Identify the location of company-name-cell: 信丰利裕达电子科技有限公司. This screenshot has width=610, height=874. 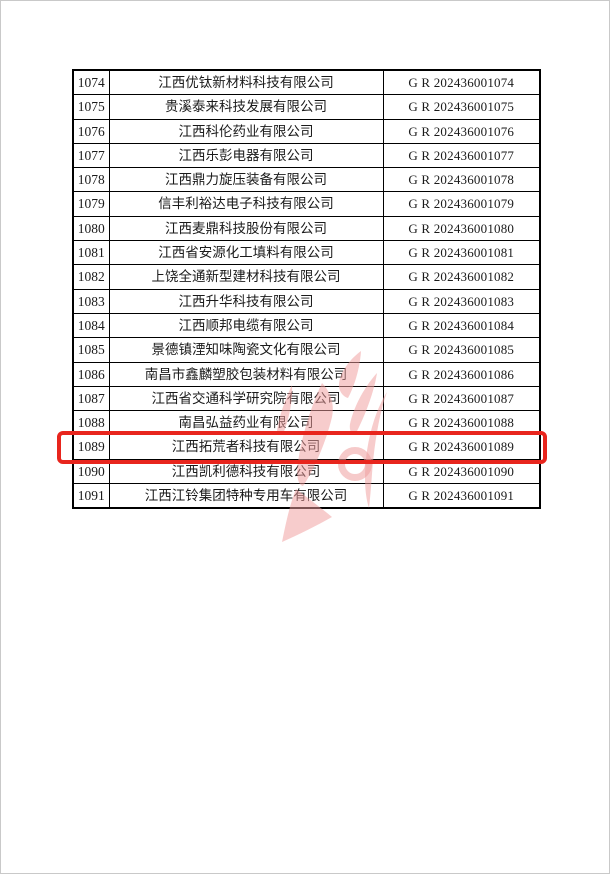
(246, 204).